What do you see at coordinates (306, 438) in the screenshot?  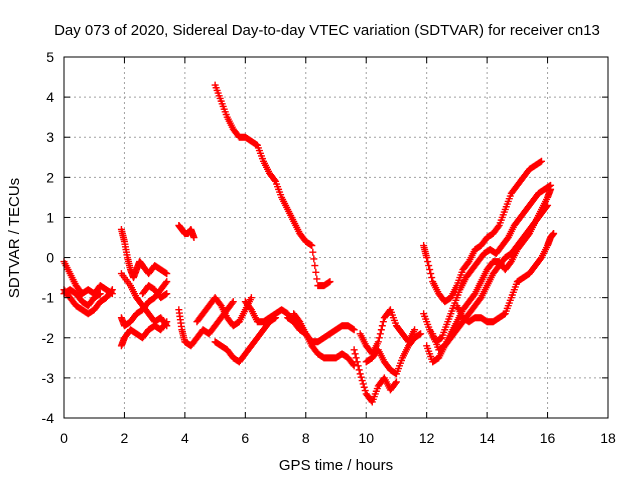 I see `x-tick-label: 8` at bounding box center [306, 438].